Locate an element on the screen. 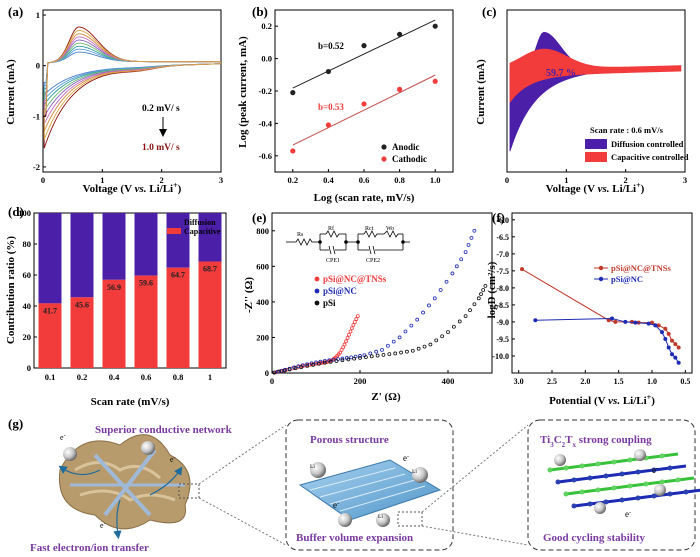 Image resolution: width=700 pixels, height=557 pixels. circuit-node is located at coordinates (346, 242).